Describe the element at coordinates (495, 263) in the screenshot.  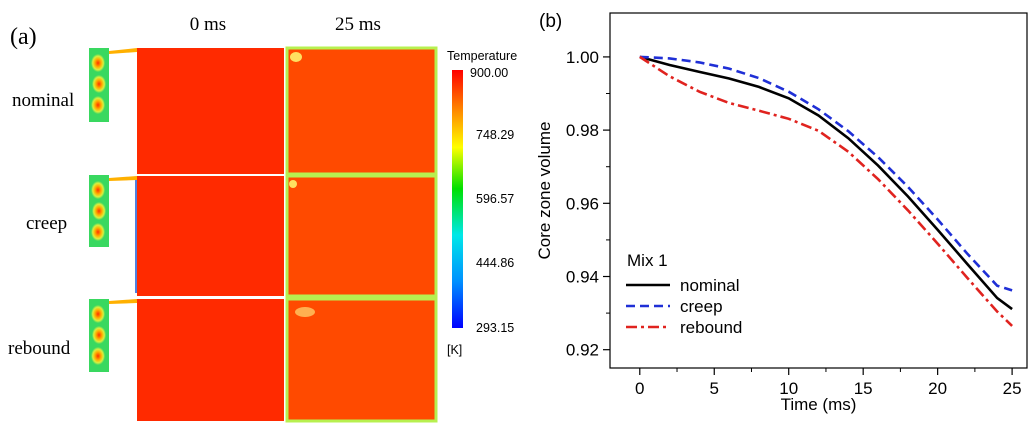
I see `colorbar-tick: 444.86` at that location.